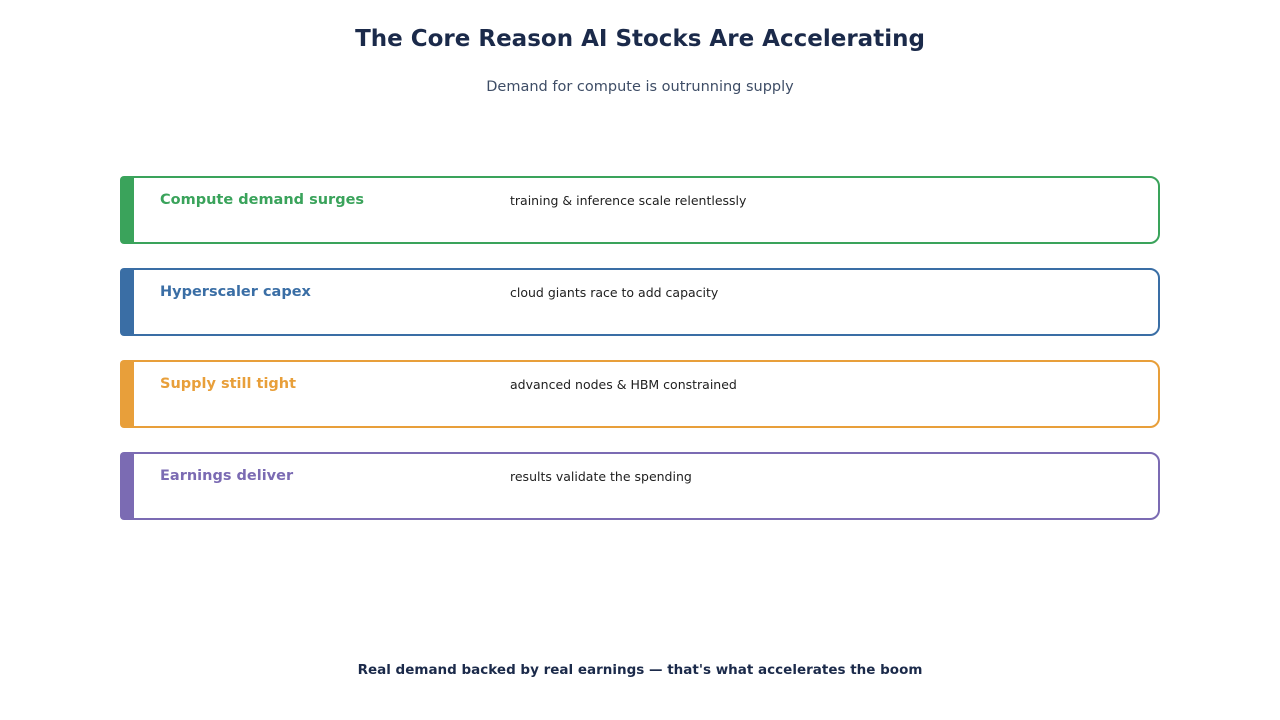 This screenshot has width=1280, height=720. I want to click on driver-description: cloud giants race to add capacity, so click(614, 292).